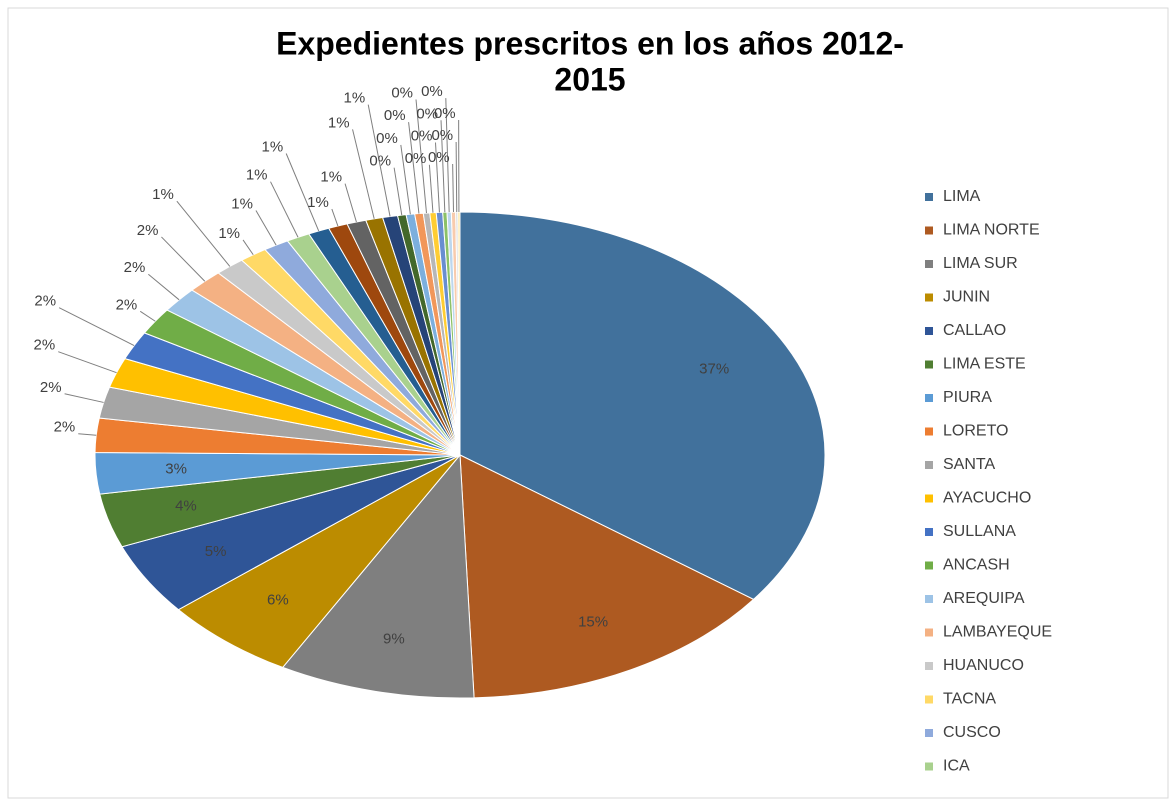  Describe the element at coordinates (980, 263) in the screenshot. I see `legend-label: LIMA SUR` at that location.